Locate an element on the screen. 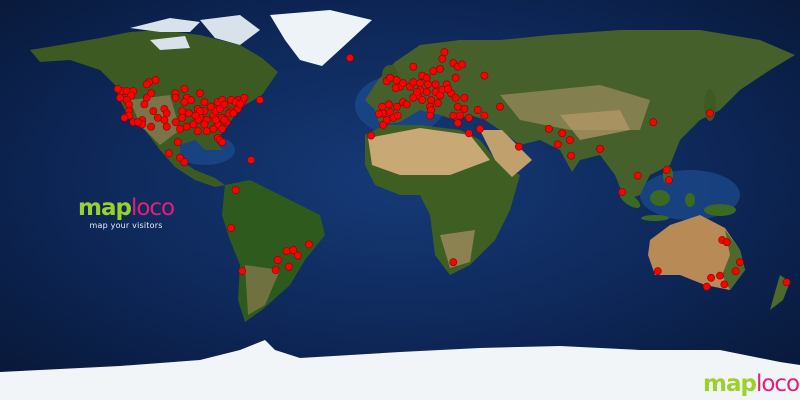  arabia is located at coordinates (506, 153).